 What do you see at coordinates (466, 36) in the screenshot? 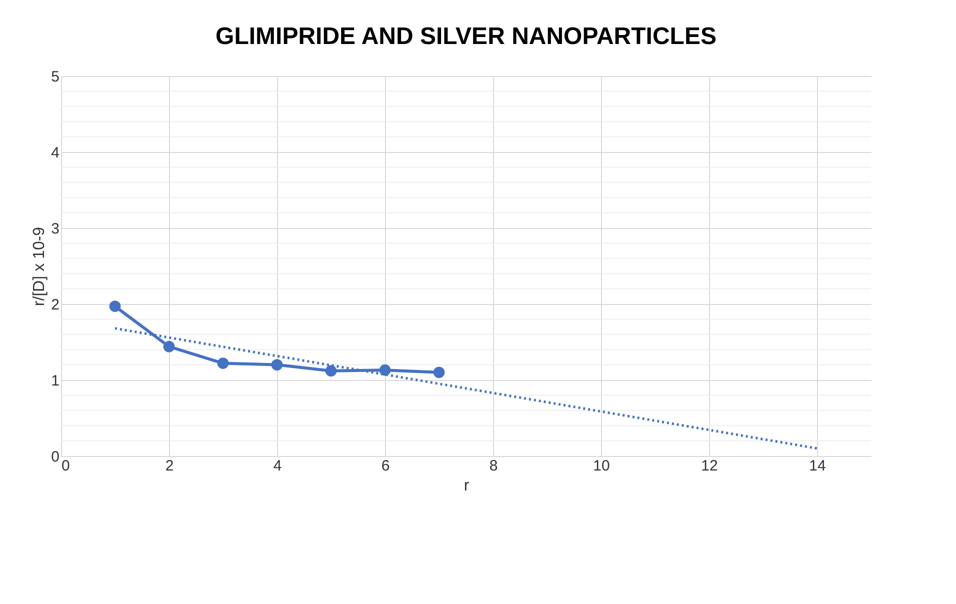
I see `chart-title: GLIMIPRIDE AND SILVER NANOPARTICLES` at bounding box center [466, 36].